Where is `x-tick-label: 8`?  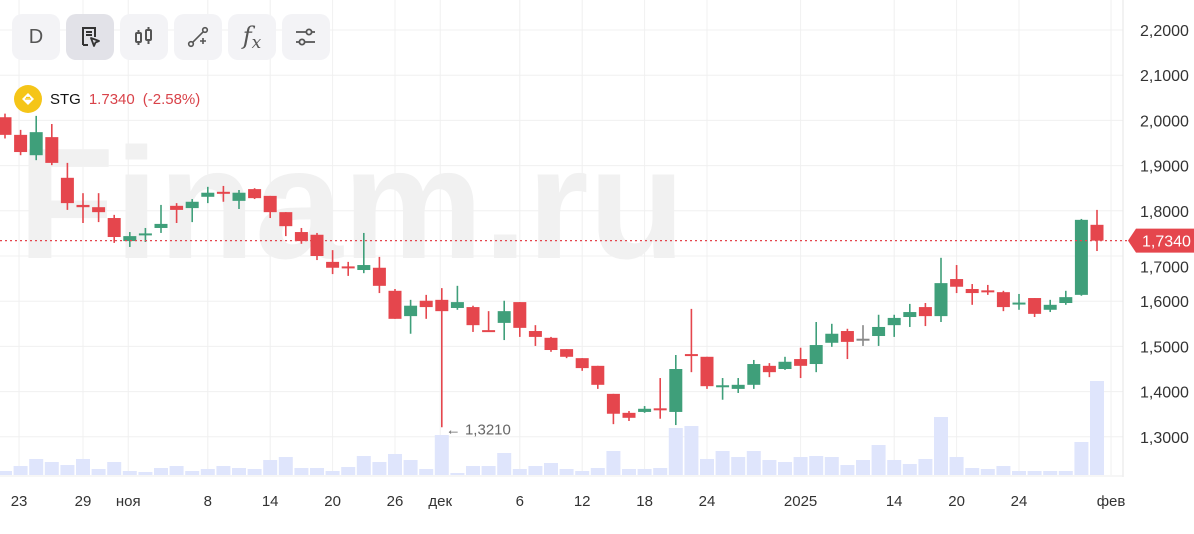 x-tick-label: 8 is located at coordinates (208, 501).